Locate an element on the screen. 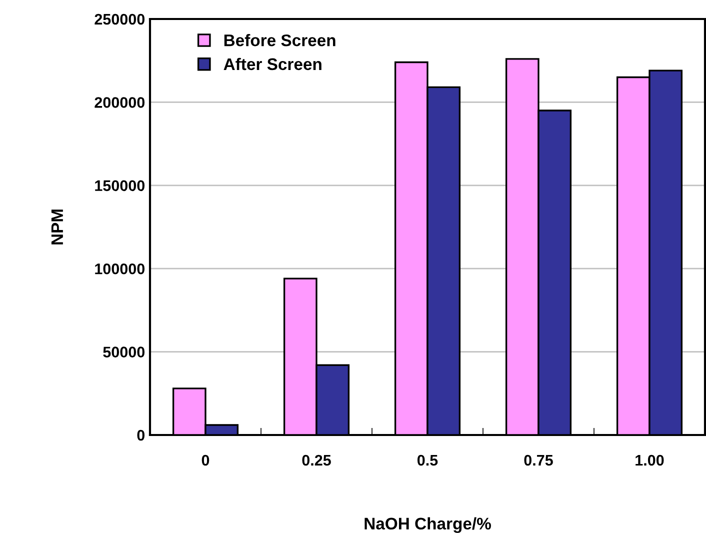  y-axis-title: NPM is located at coordinates (57, 227).